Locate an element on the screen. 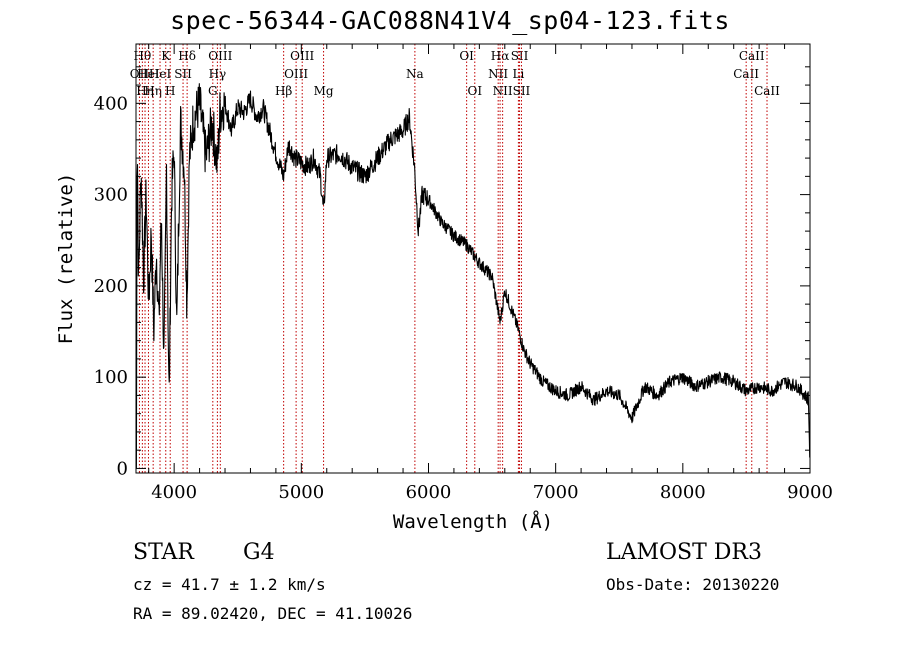 The width and height of the screenshot is (900, 649). x-tick-label-3: 7000 is located at coordinates (556, 492).